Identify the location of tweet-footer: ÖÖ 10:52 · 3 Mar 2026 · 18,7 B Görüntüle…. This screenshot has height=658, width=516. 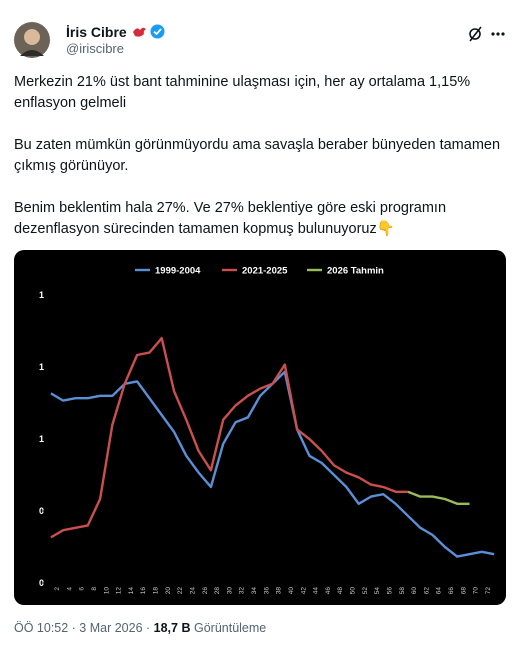
(140, 628).